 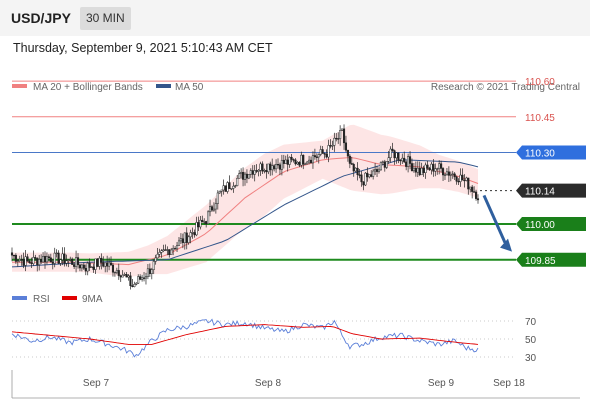 I want to click on level-tag-110.00, so click(x=551, y=224).